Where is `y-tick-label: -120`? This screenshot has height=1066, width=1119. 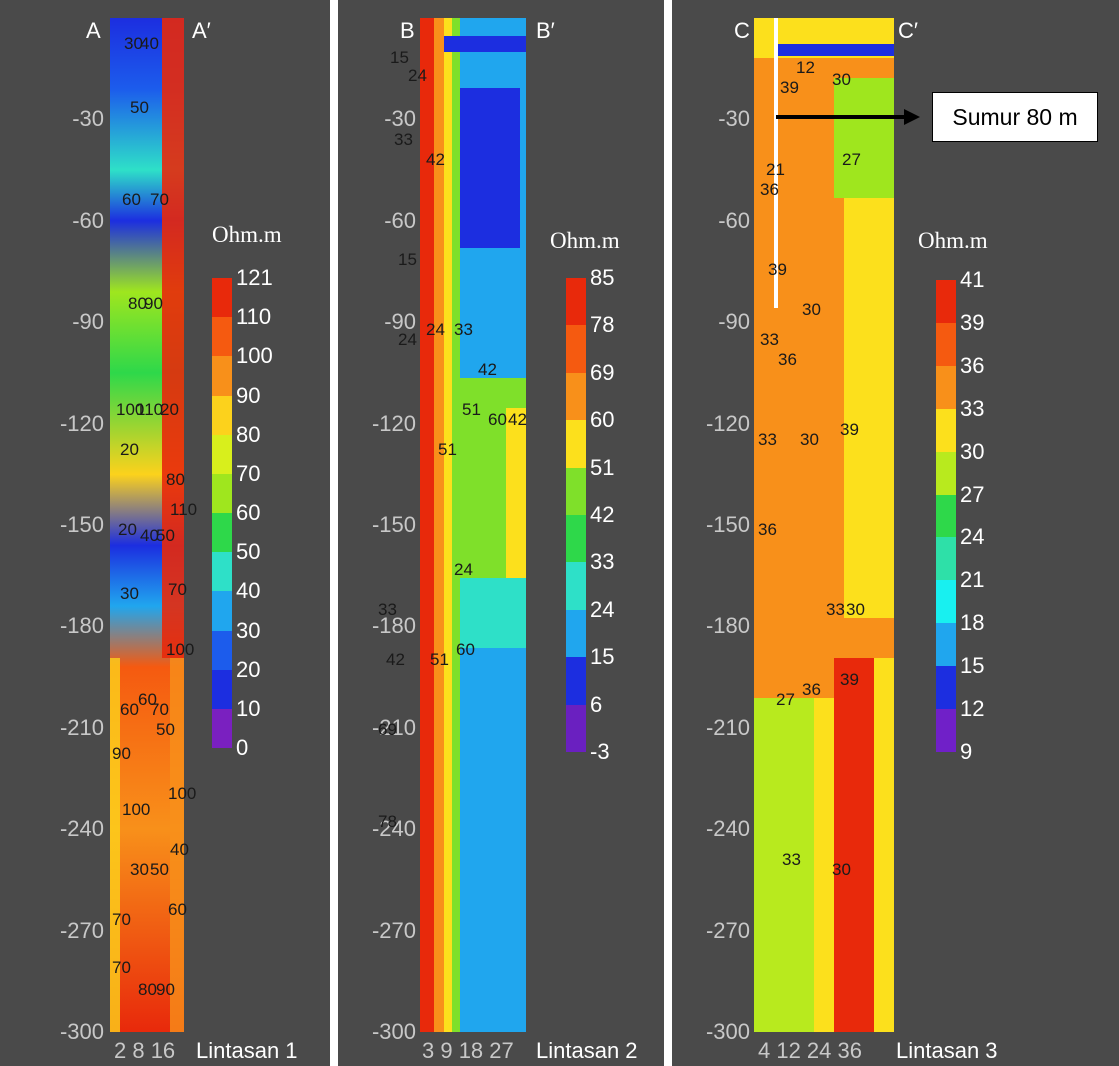
y-tick-label: -120 is located at coordinates (81, 423).